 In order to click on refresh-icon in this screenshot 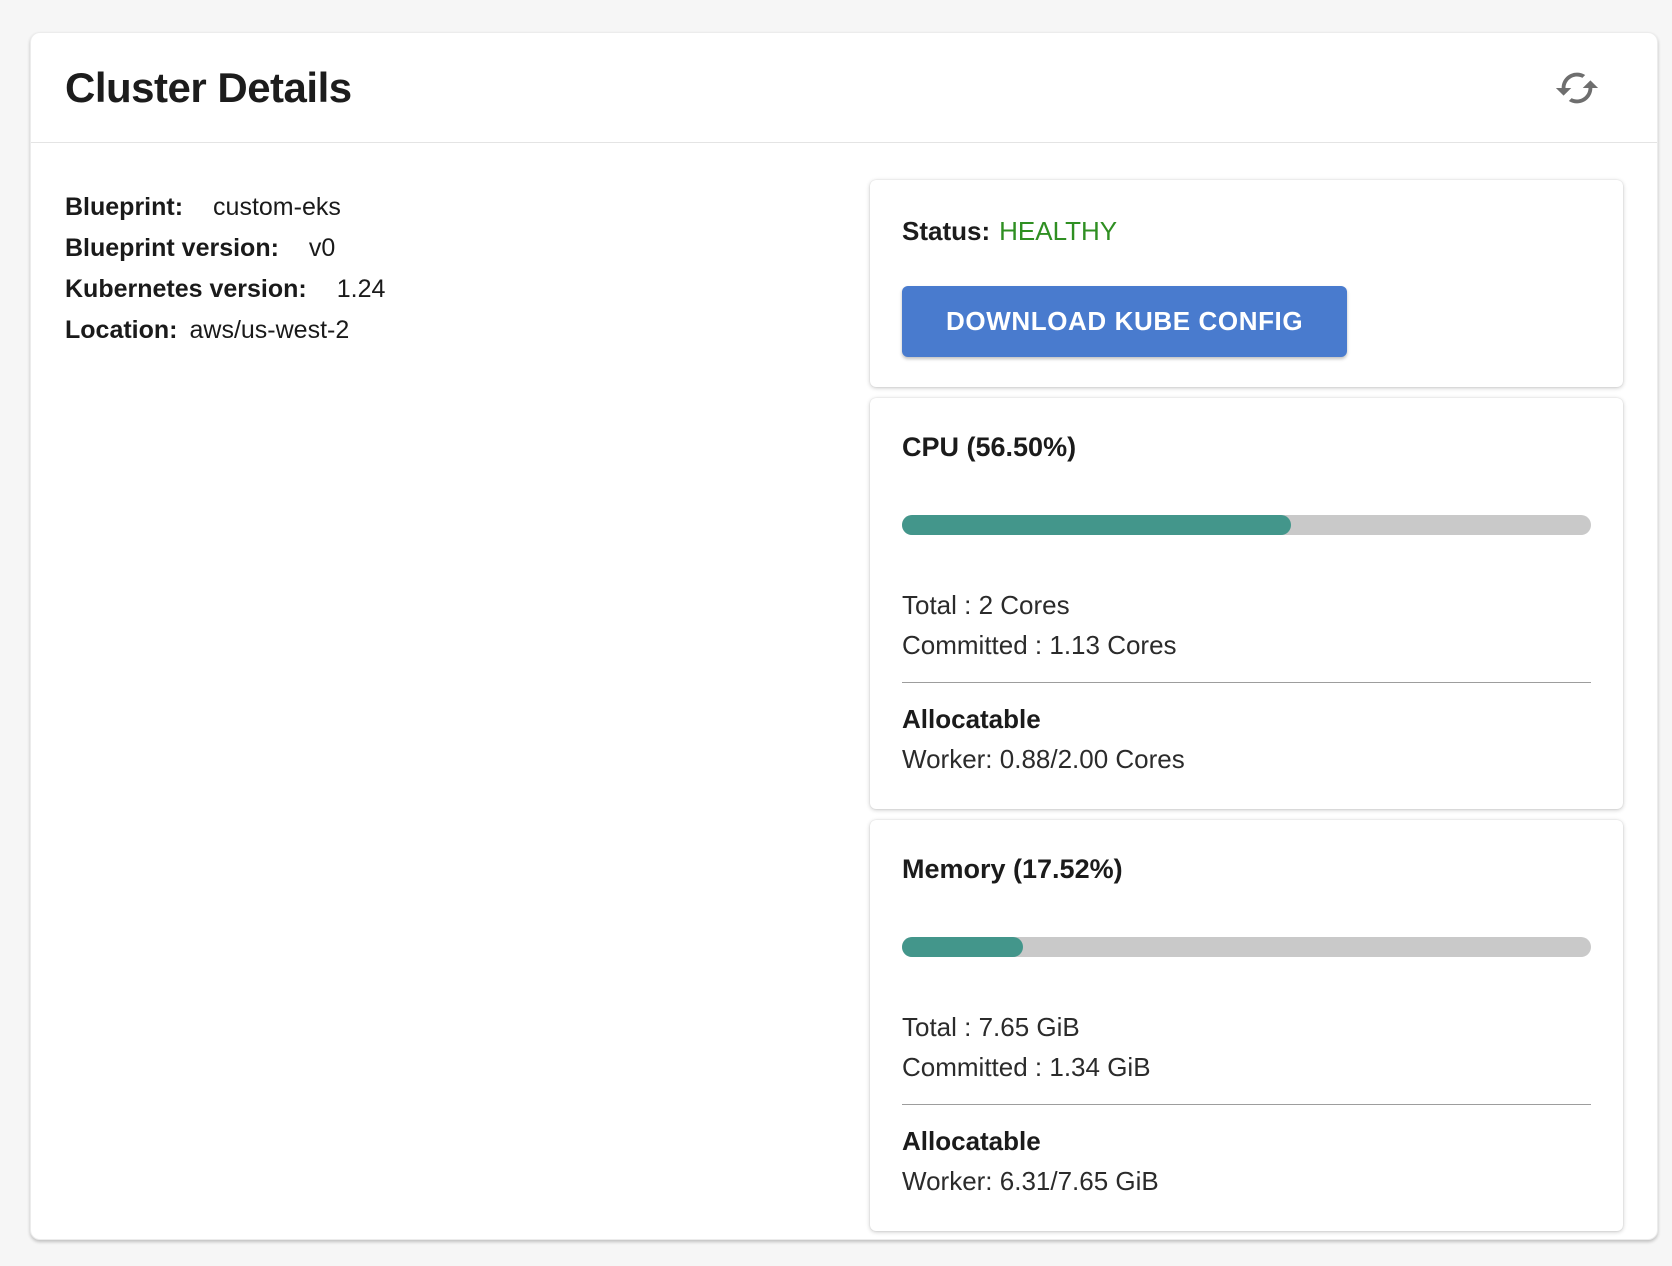, I will do `click(1577, 87)`.